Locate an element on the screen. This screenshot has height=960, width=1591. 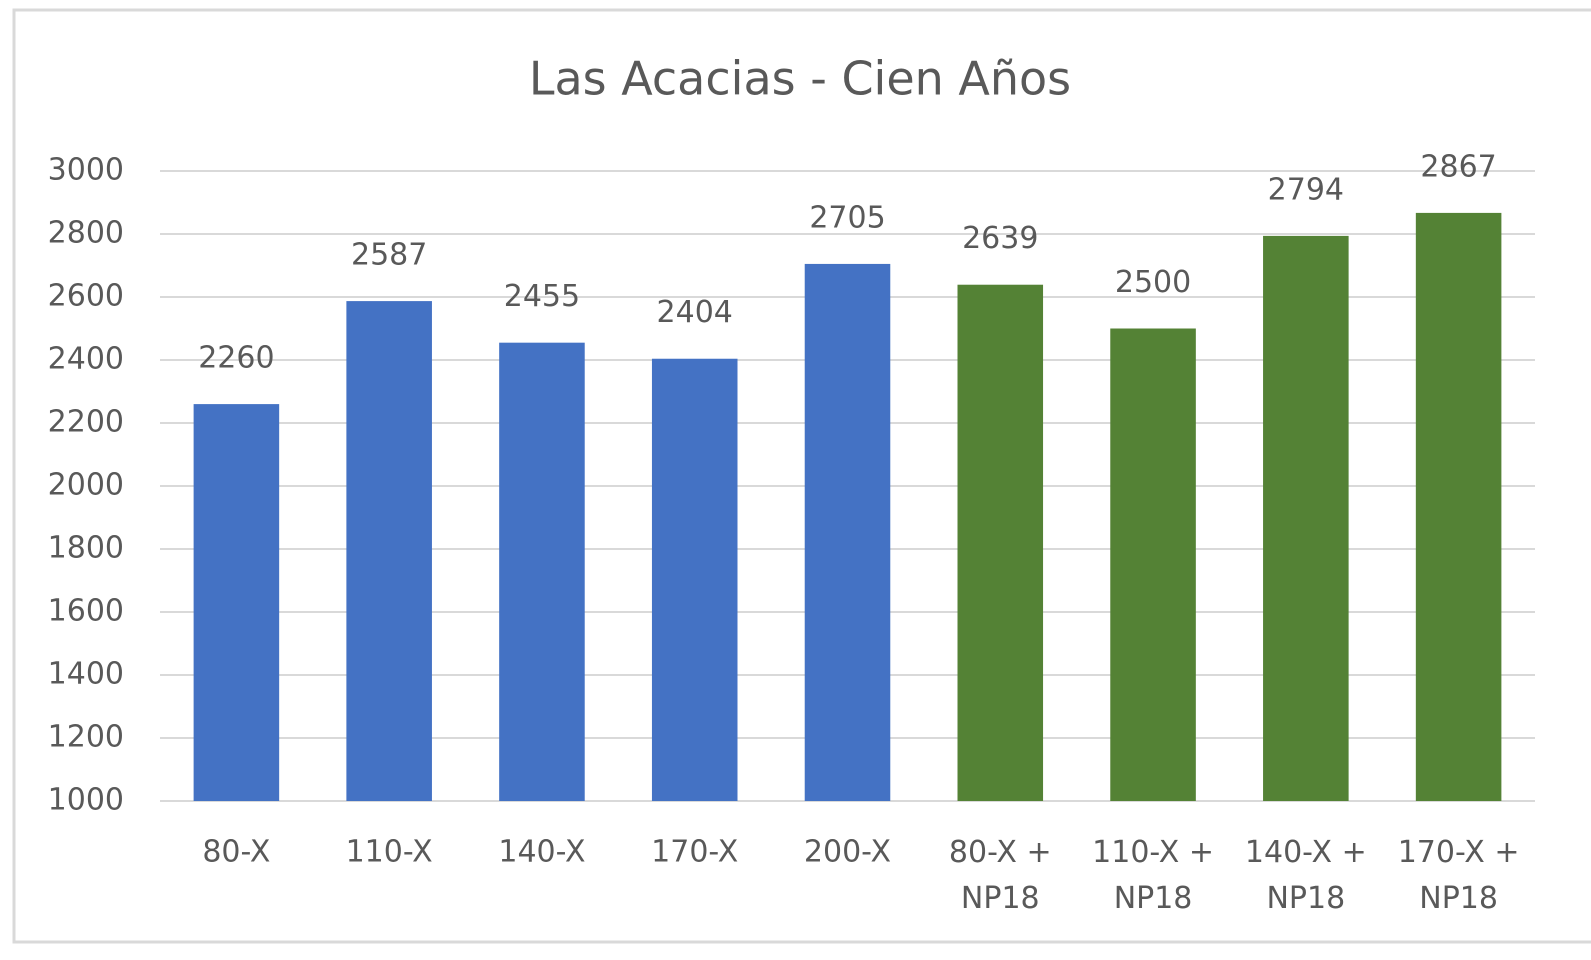
y-tick-label: 2200 is located at coordinates (86, 422).